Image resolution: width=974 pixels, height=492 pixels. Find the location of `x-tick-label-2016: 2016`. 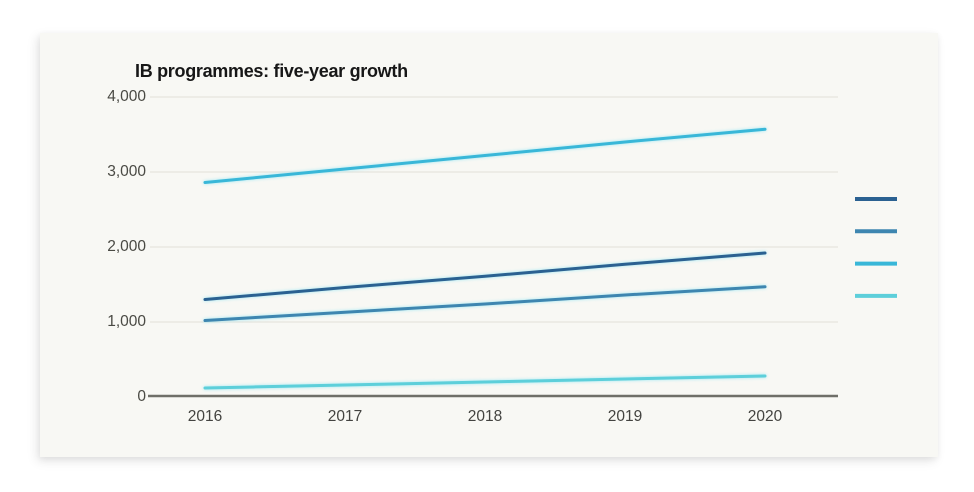

x-tick-label-2016: 2016 is located at coordinates (205, 416).